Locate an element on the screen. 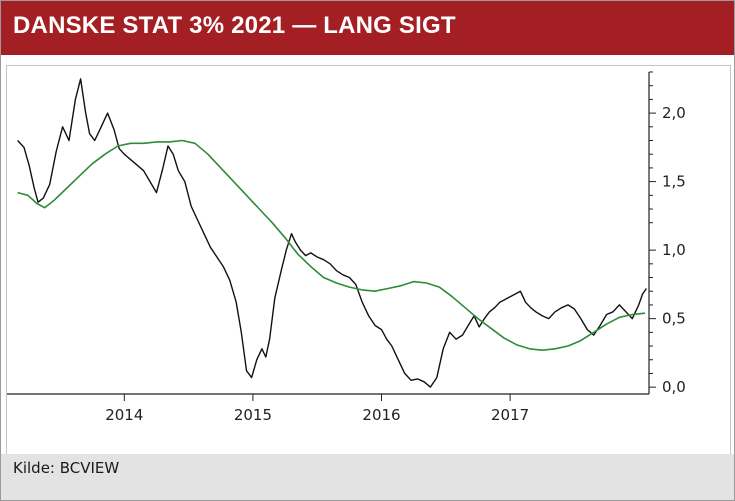 This screenshot has height=501, width=735. y-tick-label: 0,5 is located at coordinates (674, 319).